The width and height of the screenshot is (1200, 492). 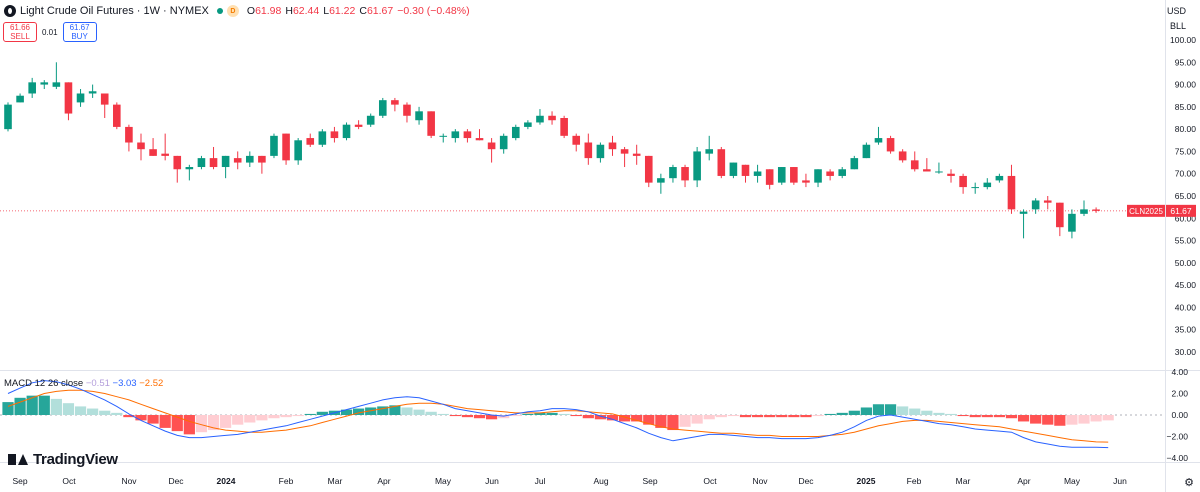 I want to click on macd-hist-value: −0.51, so click(x=97, y=383).